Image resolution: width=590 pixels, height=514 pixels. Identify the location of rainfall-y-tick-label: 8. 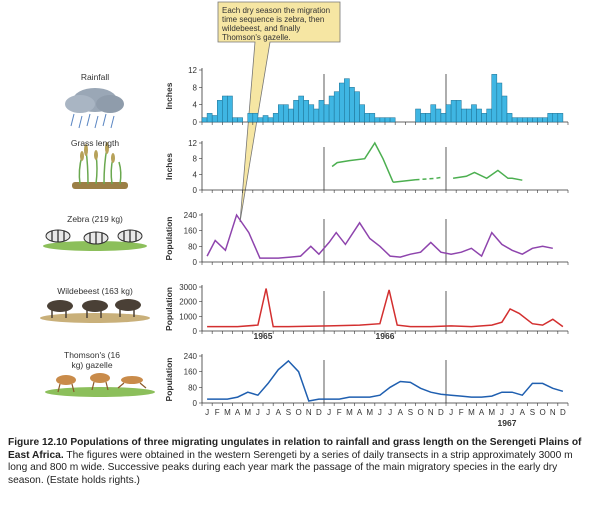
(195, 87).